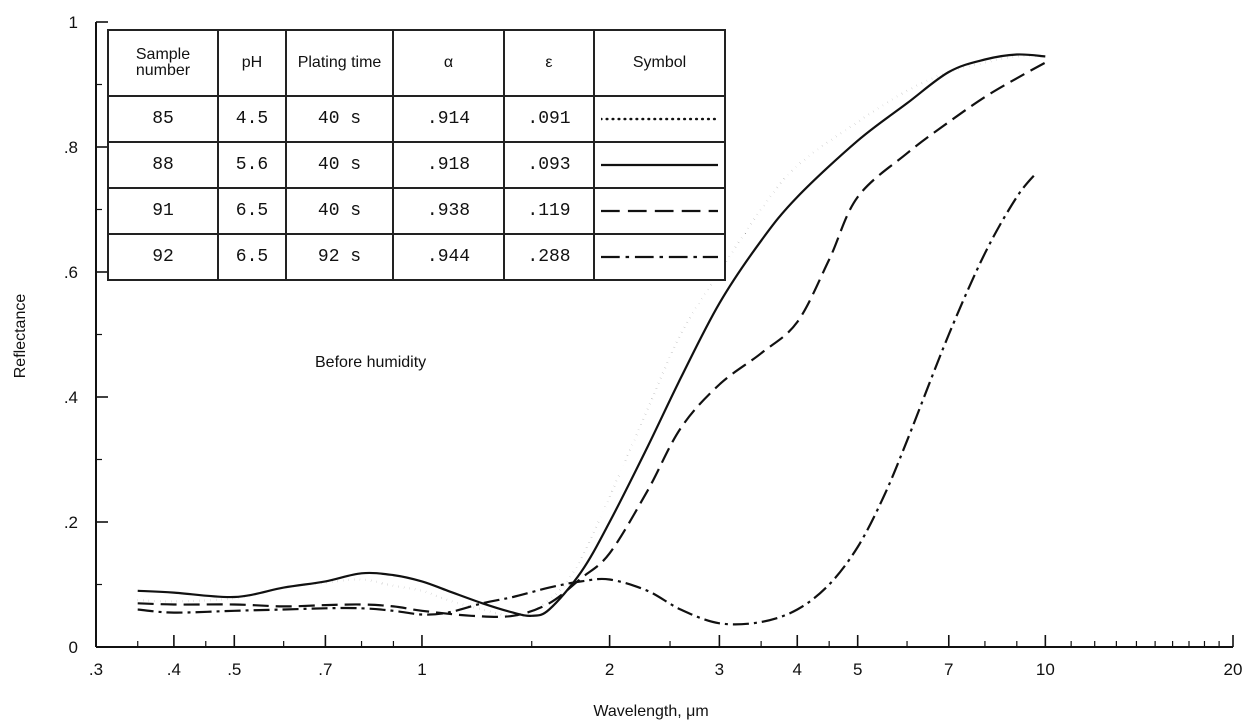 The width and height of the screenshot is (1251, 725). Describe the element at coordinates (1233, 669) in the screenshot. I see `x-tick-label: 20` at that location.